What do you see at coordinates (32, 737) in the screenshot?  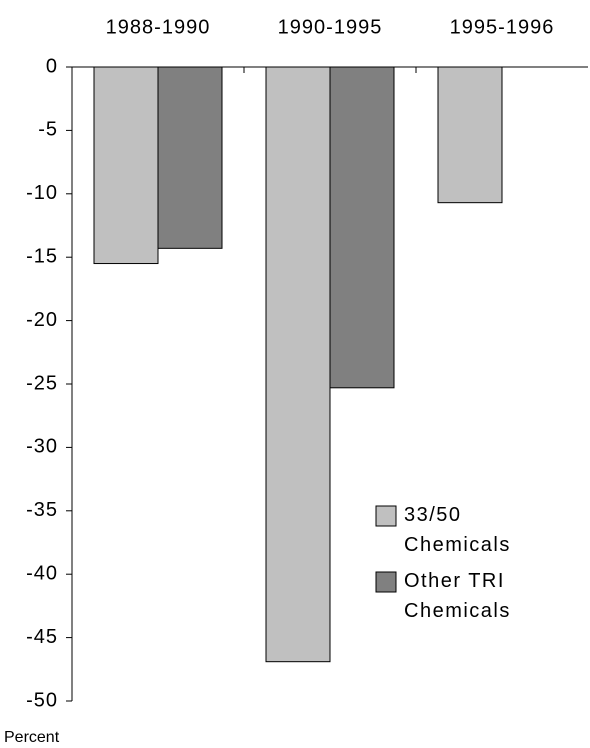 I see `y-axis-label: Percent` at bounding box center [32, 737].